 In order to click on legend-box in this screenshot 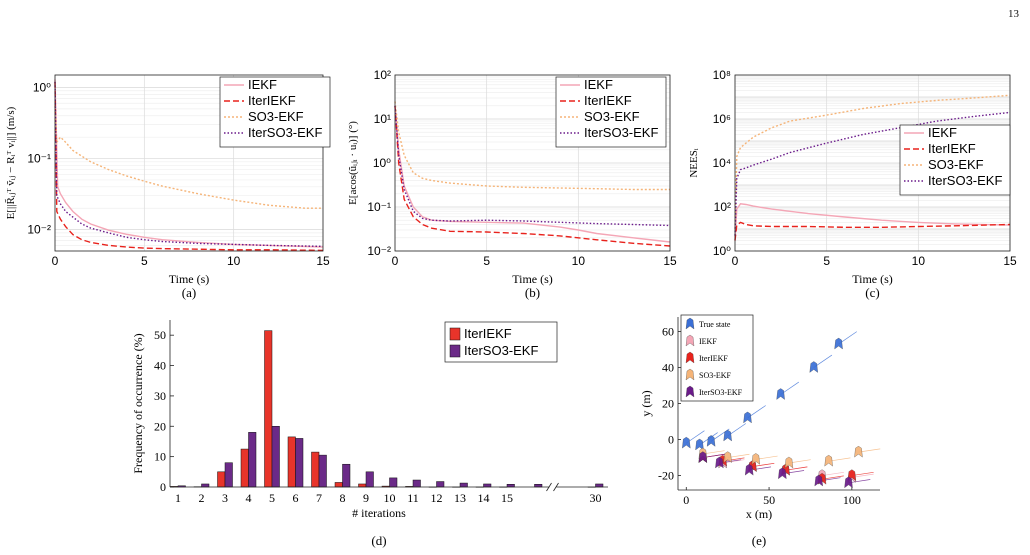, I will do `click(611, 112)`.